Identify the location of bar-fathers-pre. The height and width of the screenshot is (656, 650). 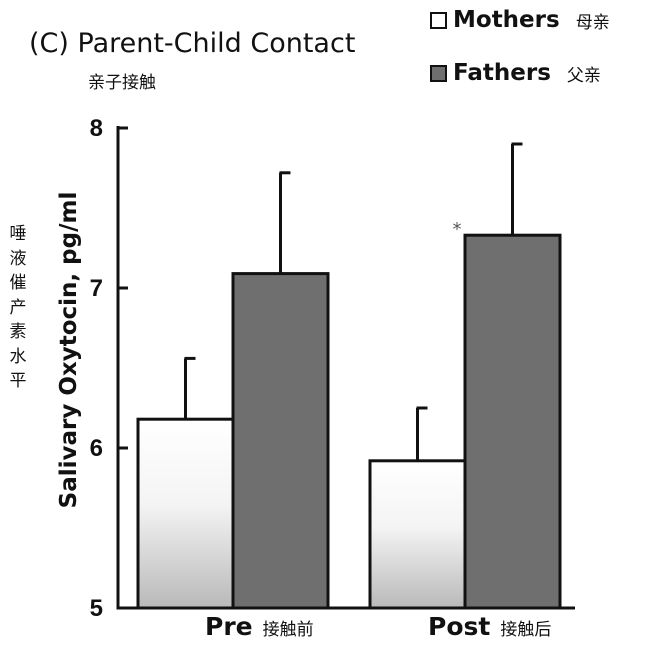
(280, 441).